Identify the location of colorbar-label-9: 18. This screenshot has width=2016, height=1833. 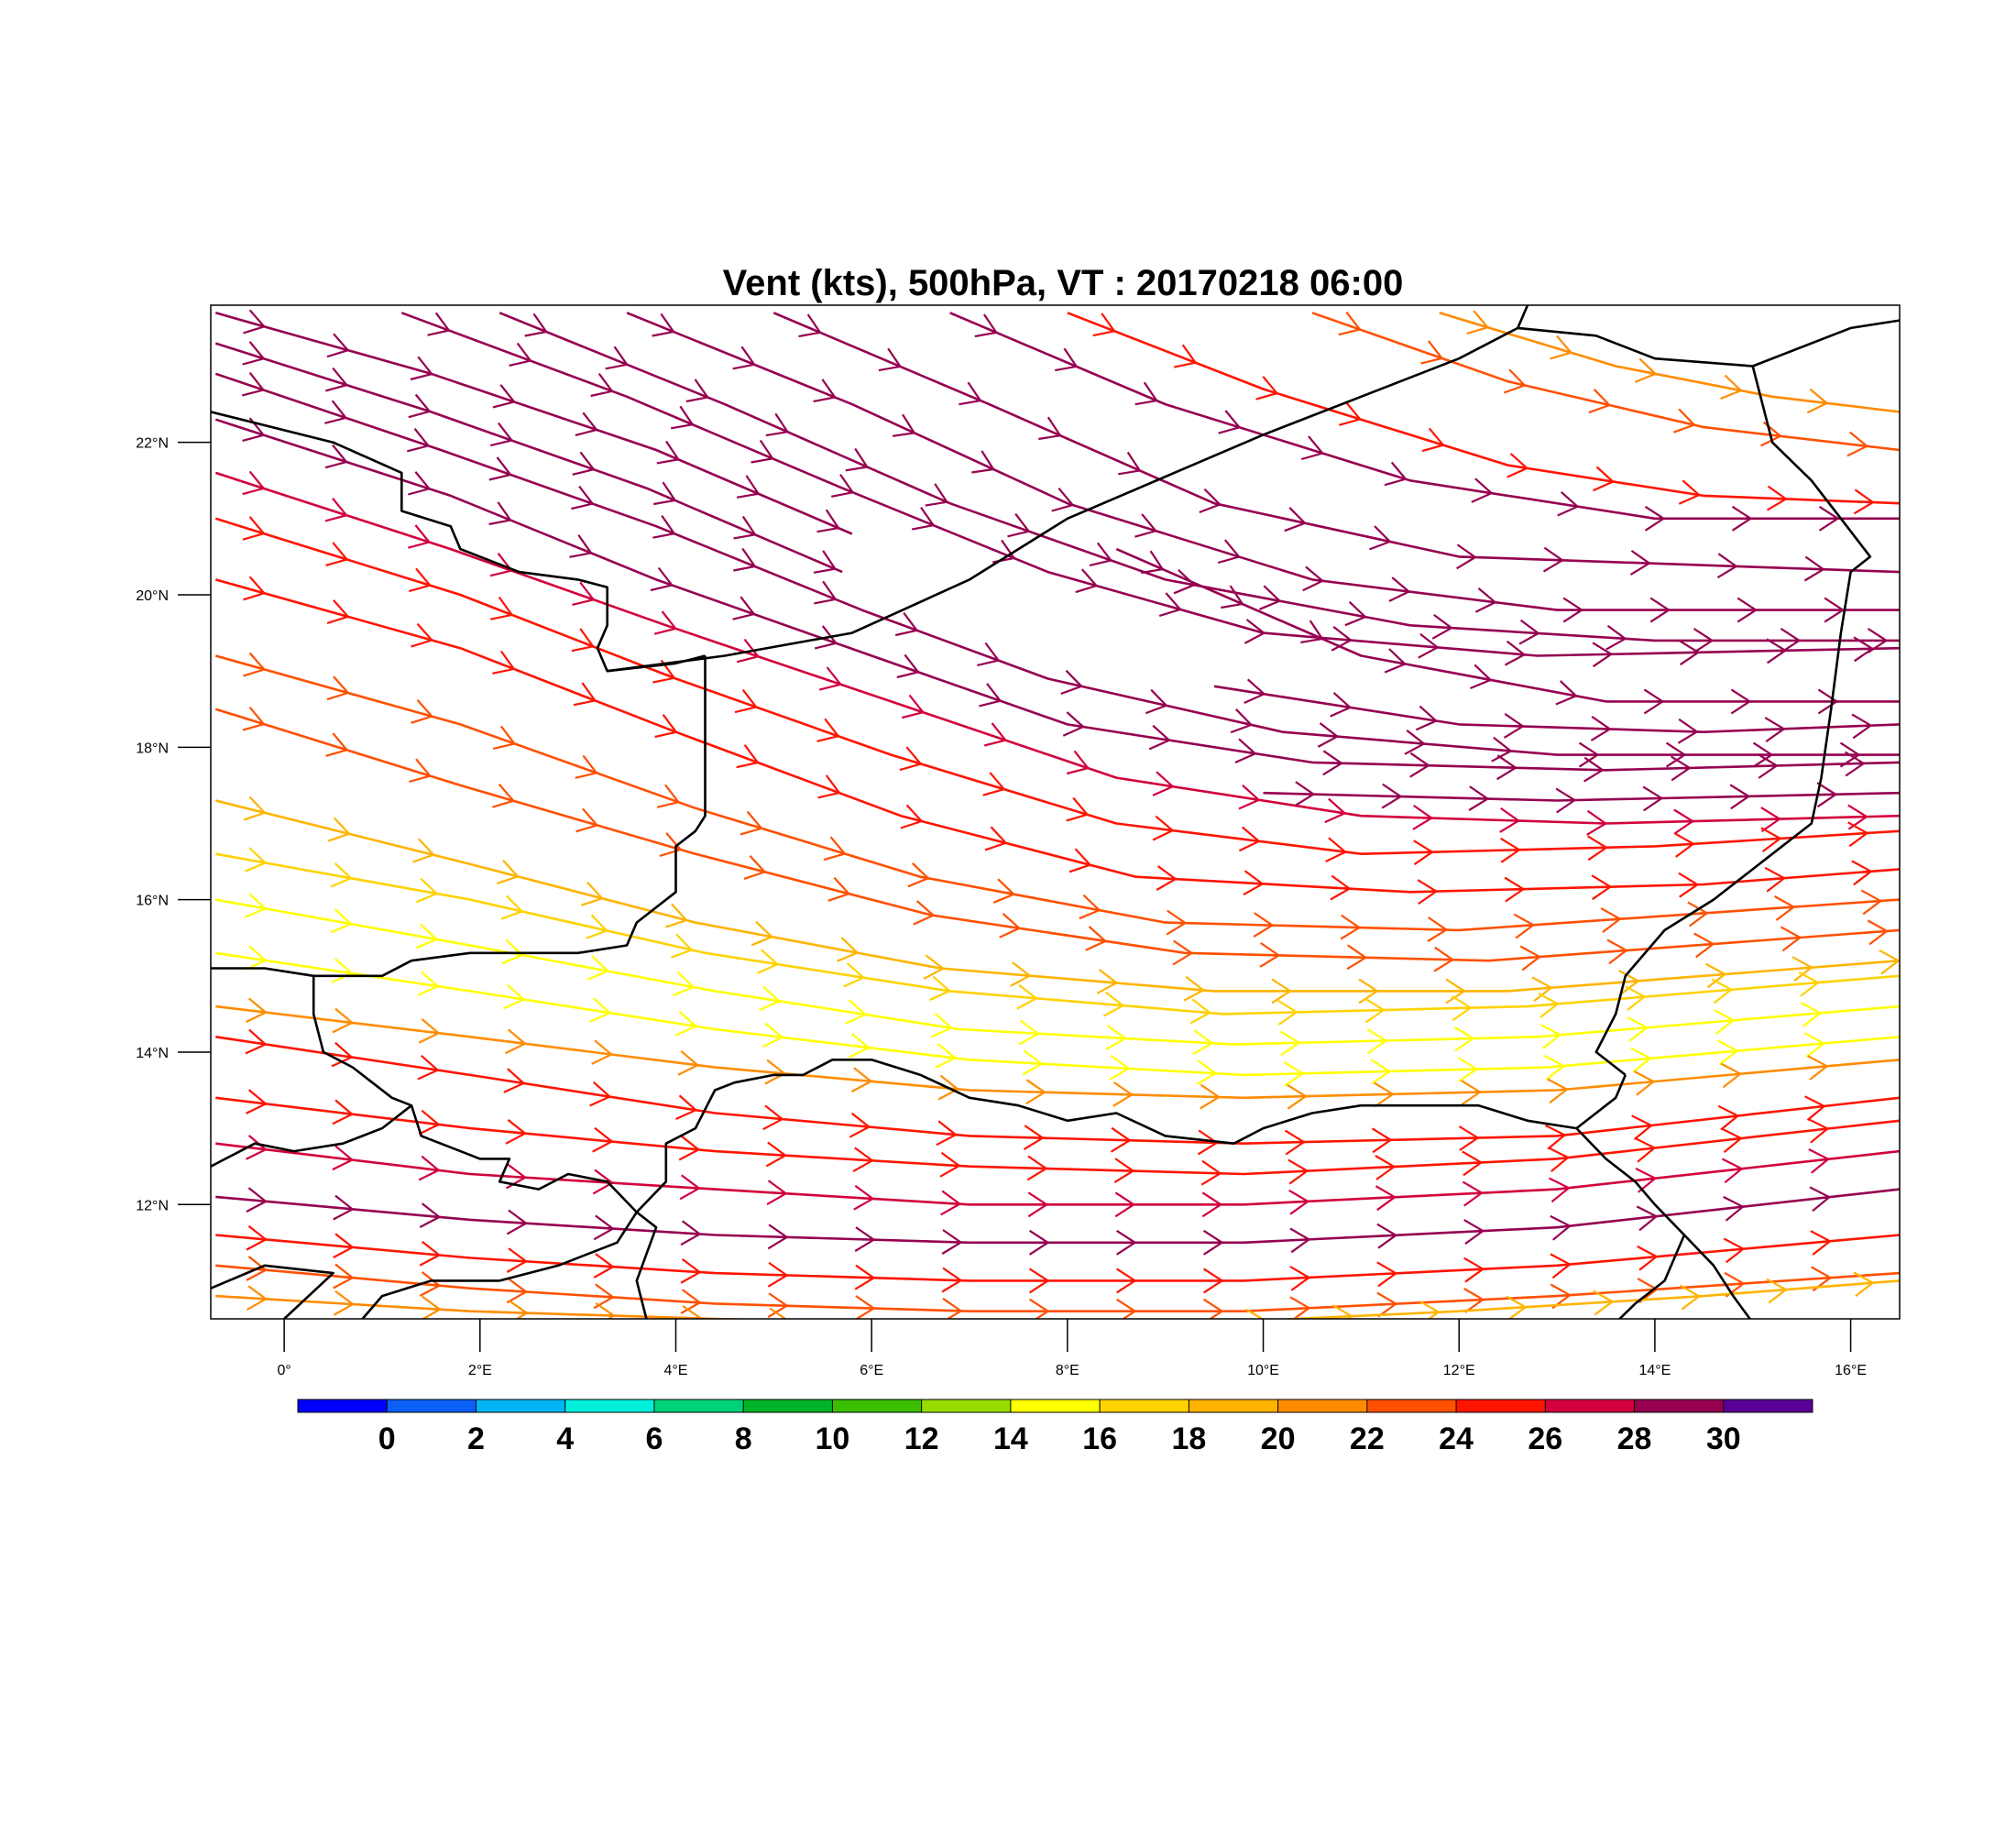
(1188, 1438).